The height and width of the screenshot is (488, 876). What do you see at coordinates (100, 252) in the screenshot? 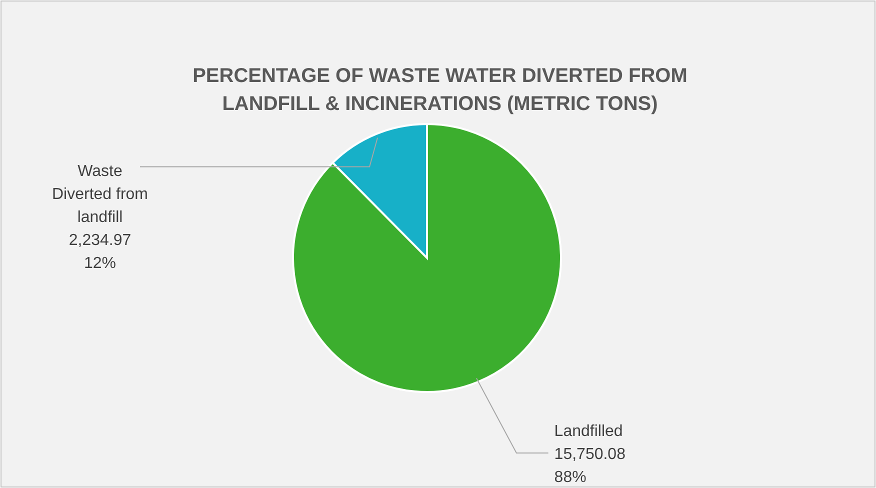
I see `data-label: 2,234.97 12%` at bounding box center [100, 252].